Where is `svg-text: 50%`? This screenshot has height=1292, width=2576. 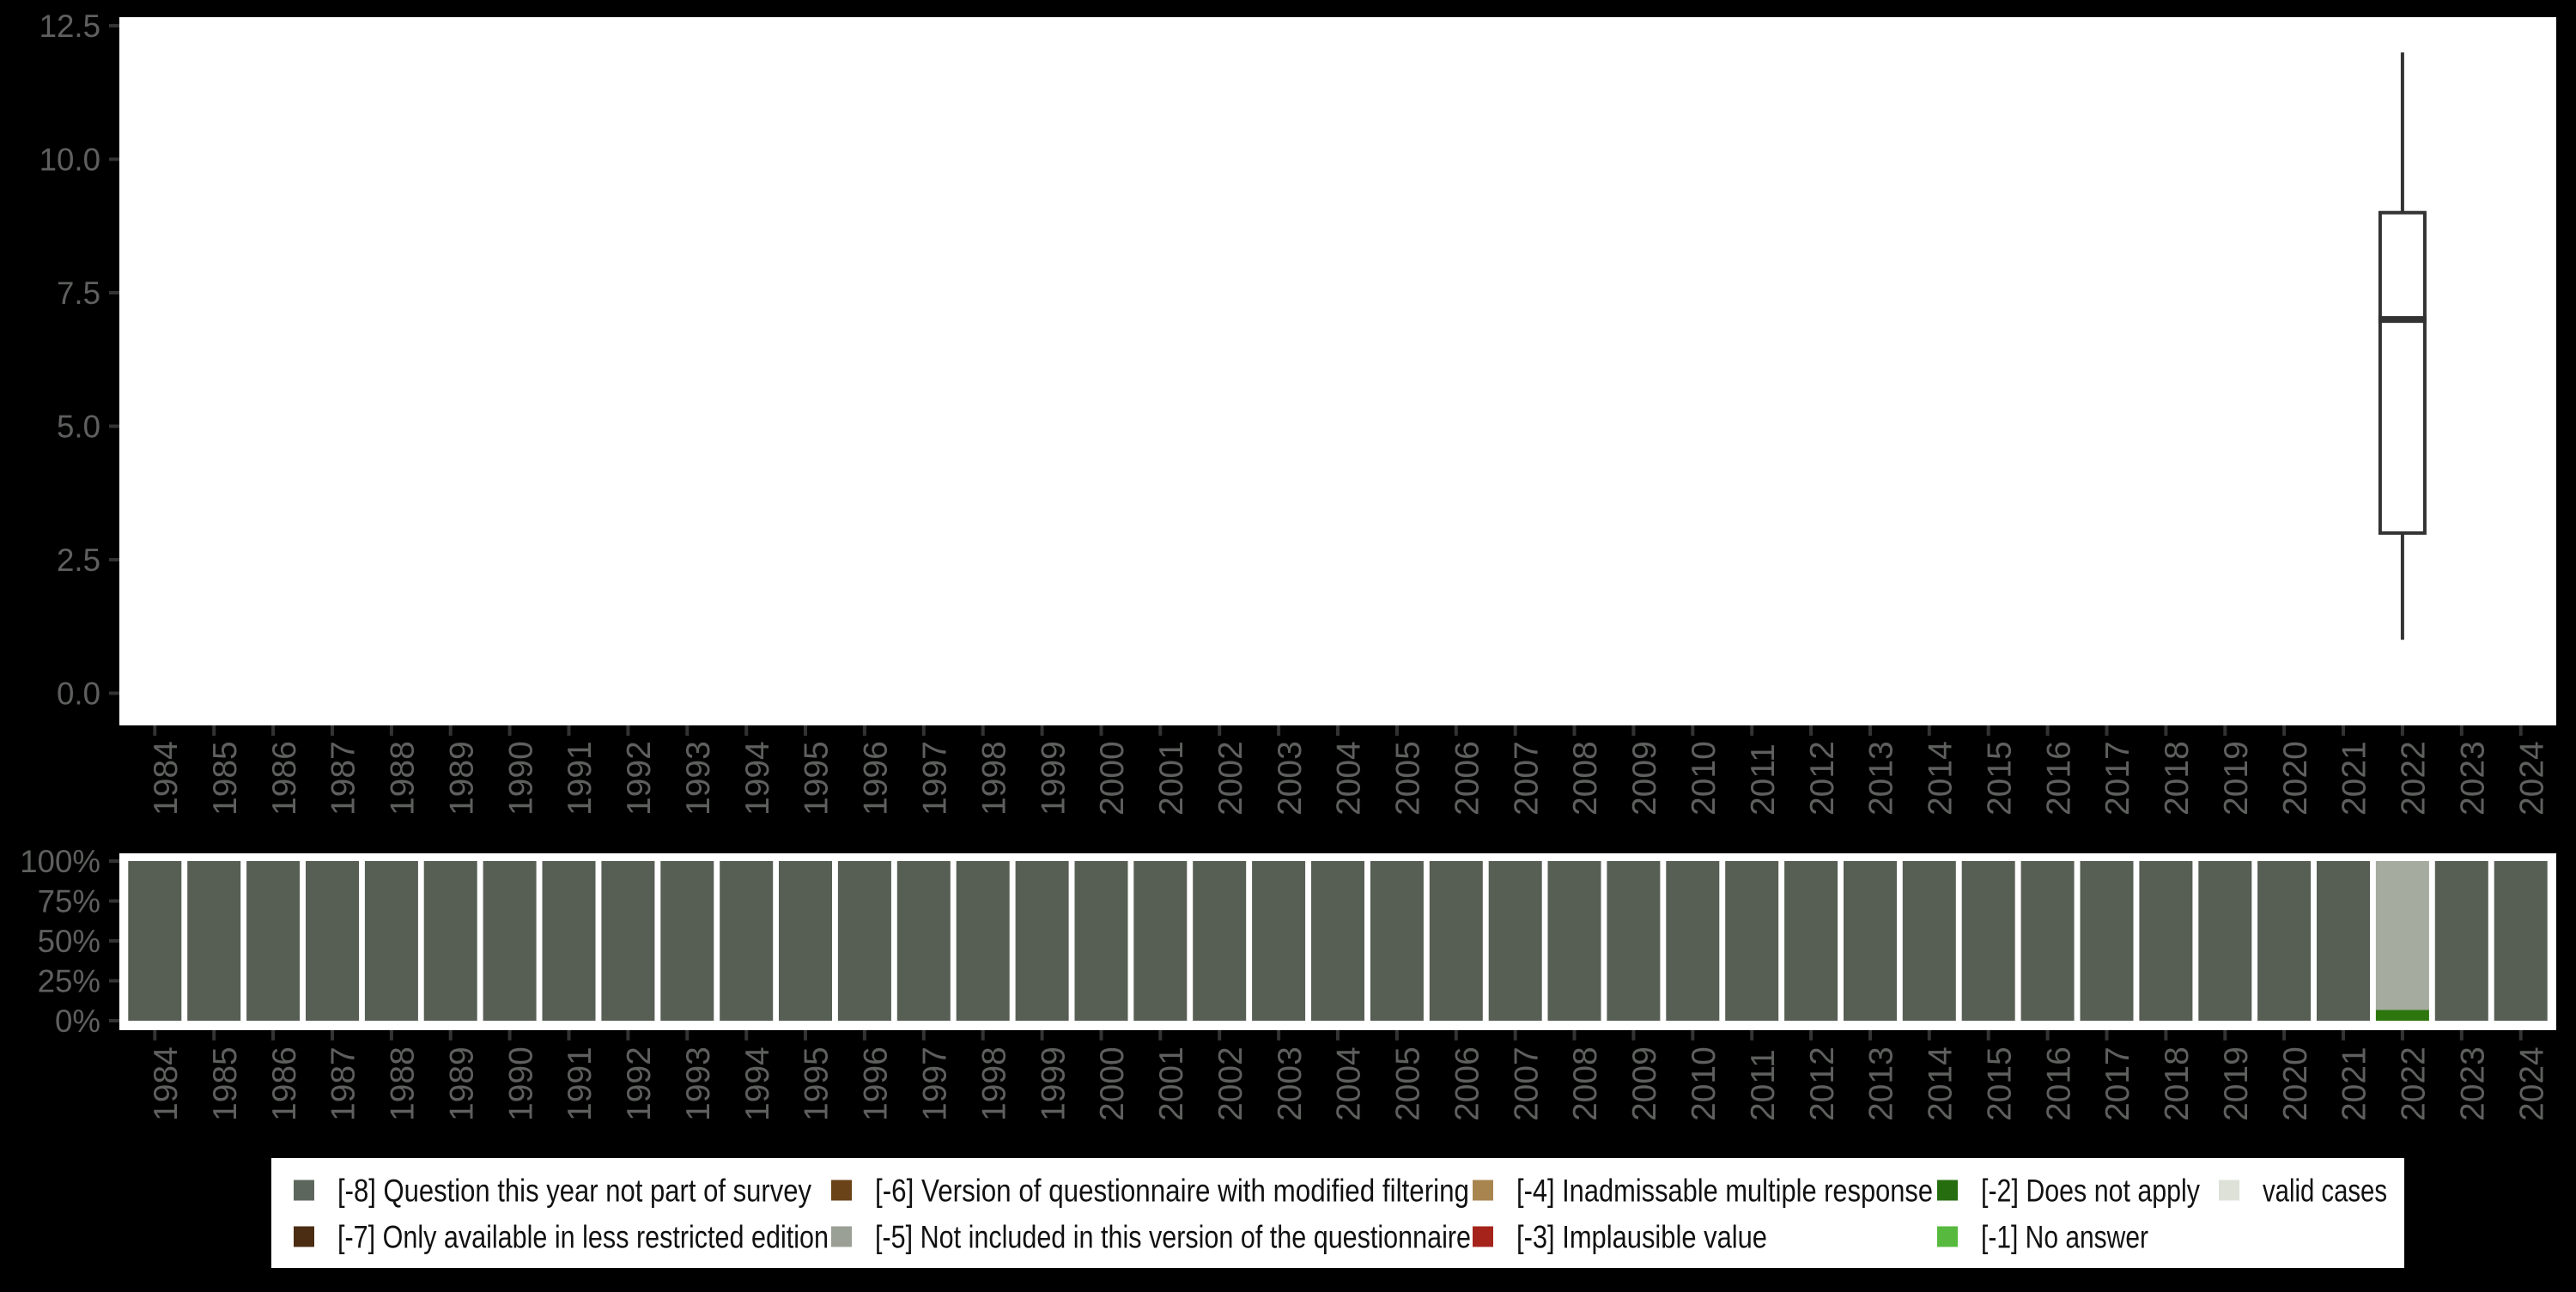 svg-text: 50% is located at coordinates (69, 941).